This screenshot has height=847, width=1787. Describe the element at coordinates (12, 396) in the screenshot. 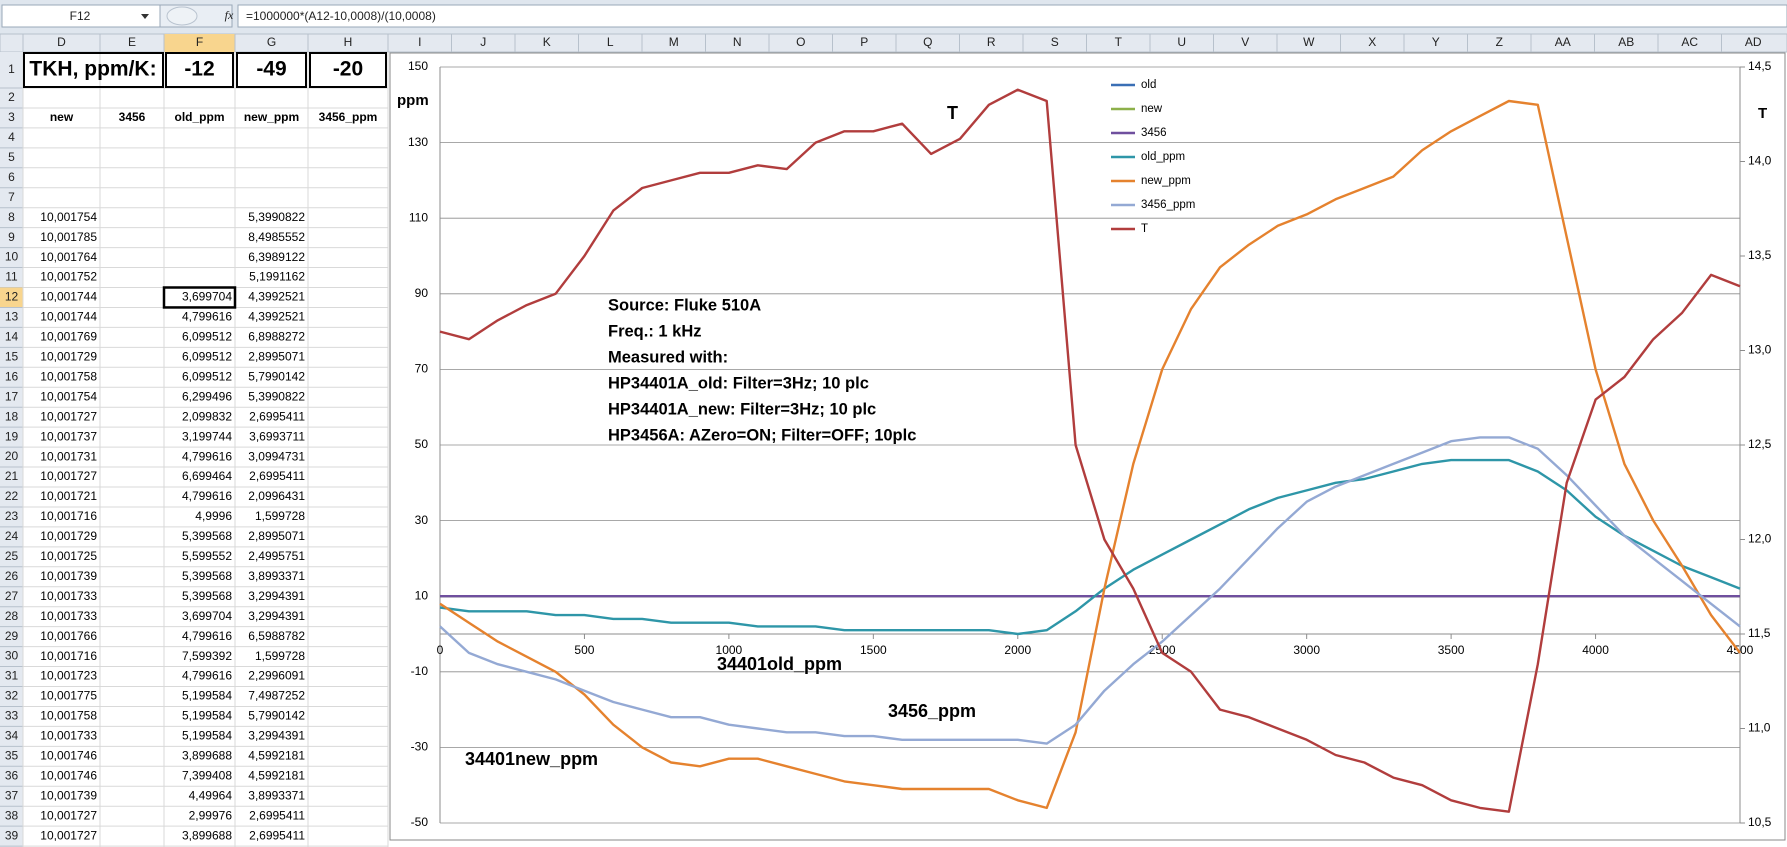

I see `row-header: 17` at that location.